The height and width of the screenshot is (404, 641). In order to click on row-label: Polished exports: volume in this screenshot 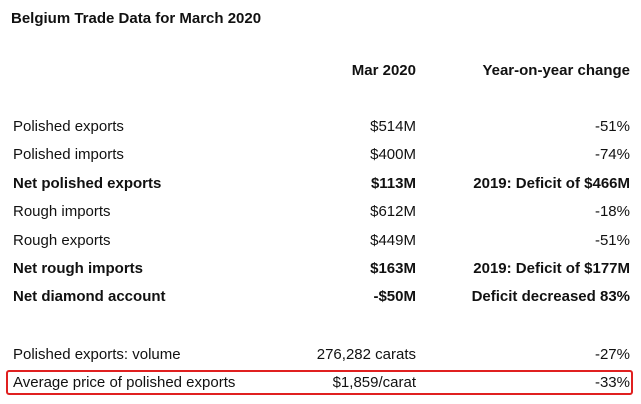, I will do `click(97, 354)`.